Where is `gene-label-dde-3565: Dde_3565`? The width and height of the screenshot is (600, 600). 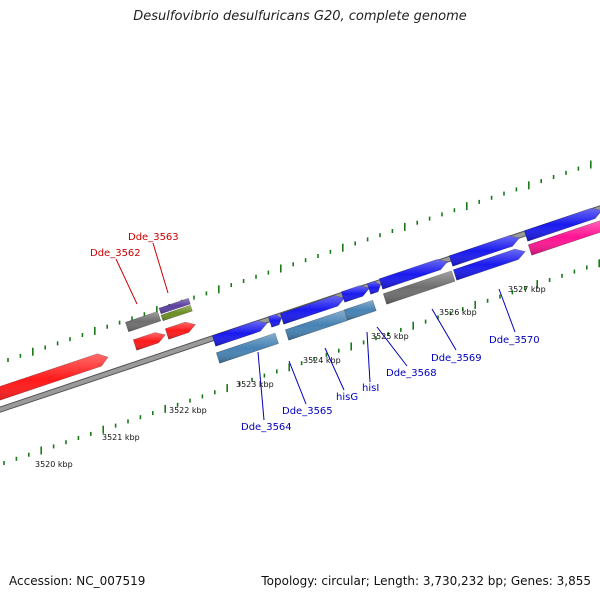
gene-label-dde-3565: Dde_3565 is located at coordinates (307, 411).